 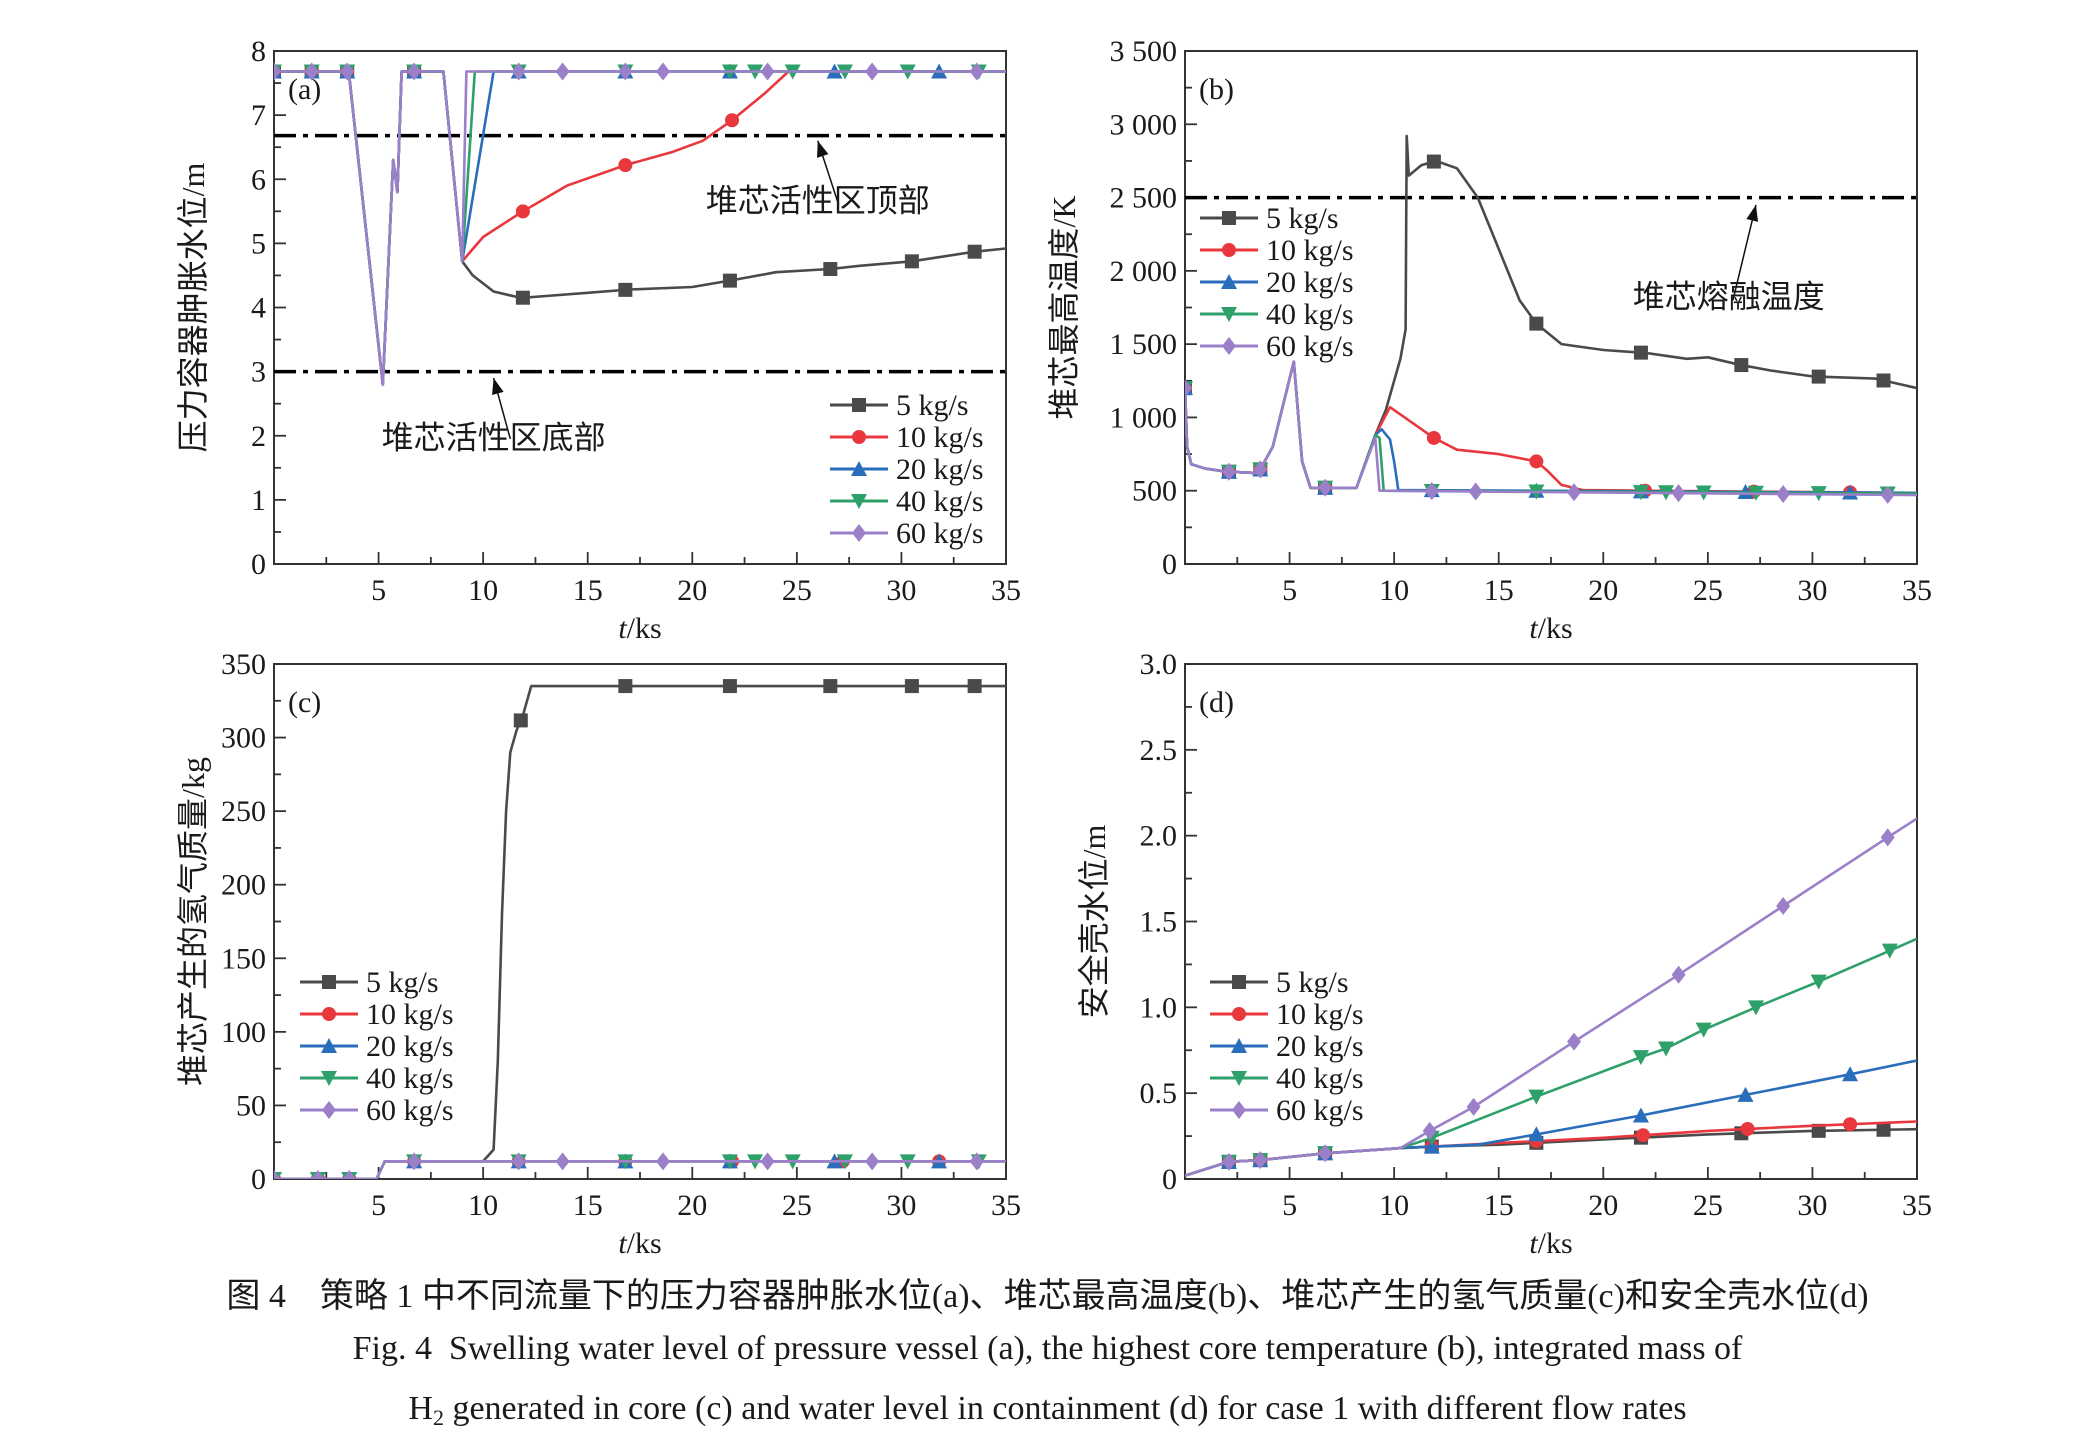 What do you see at coordinates (243, 1032) in the screenshot?
I see `y-tick-label: 100` at bounding box center [243, 1032].